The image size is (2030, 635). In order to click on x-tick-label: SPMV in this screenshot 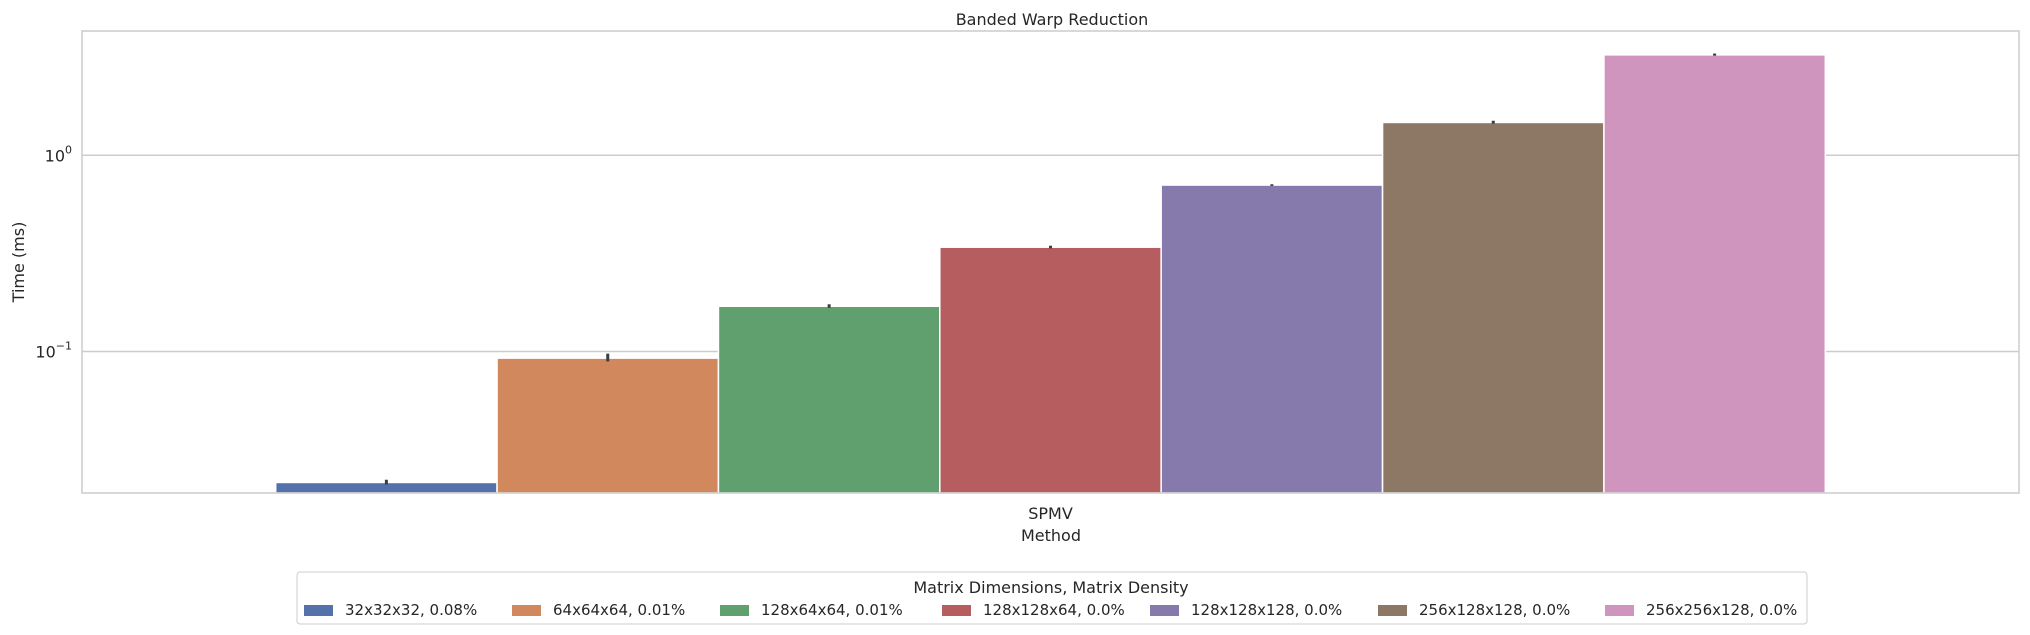, I will do `click(1050, 513)`.